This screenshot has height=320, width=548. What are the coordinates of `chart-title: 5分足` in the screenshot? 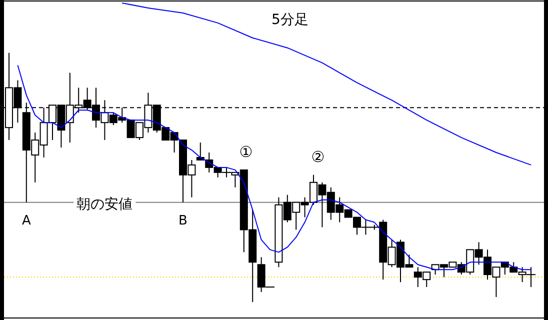 It's located at (290, 20).